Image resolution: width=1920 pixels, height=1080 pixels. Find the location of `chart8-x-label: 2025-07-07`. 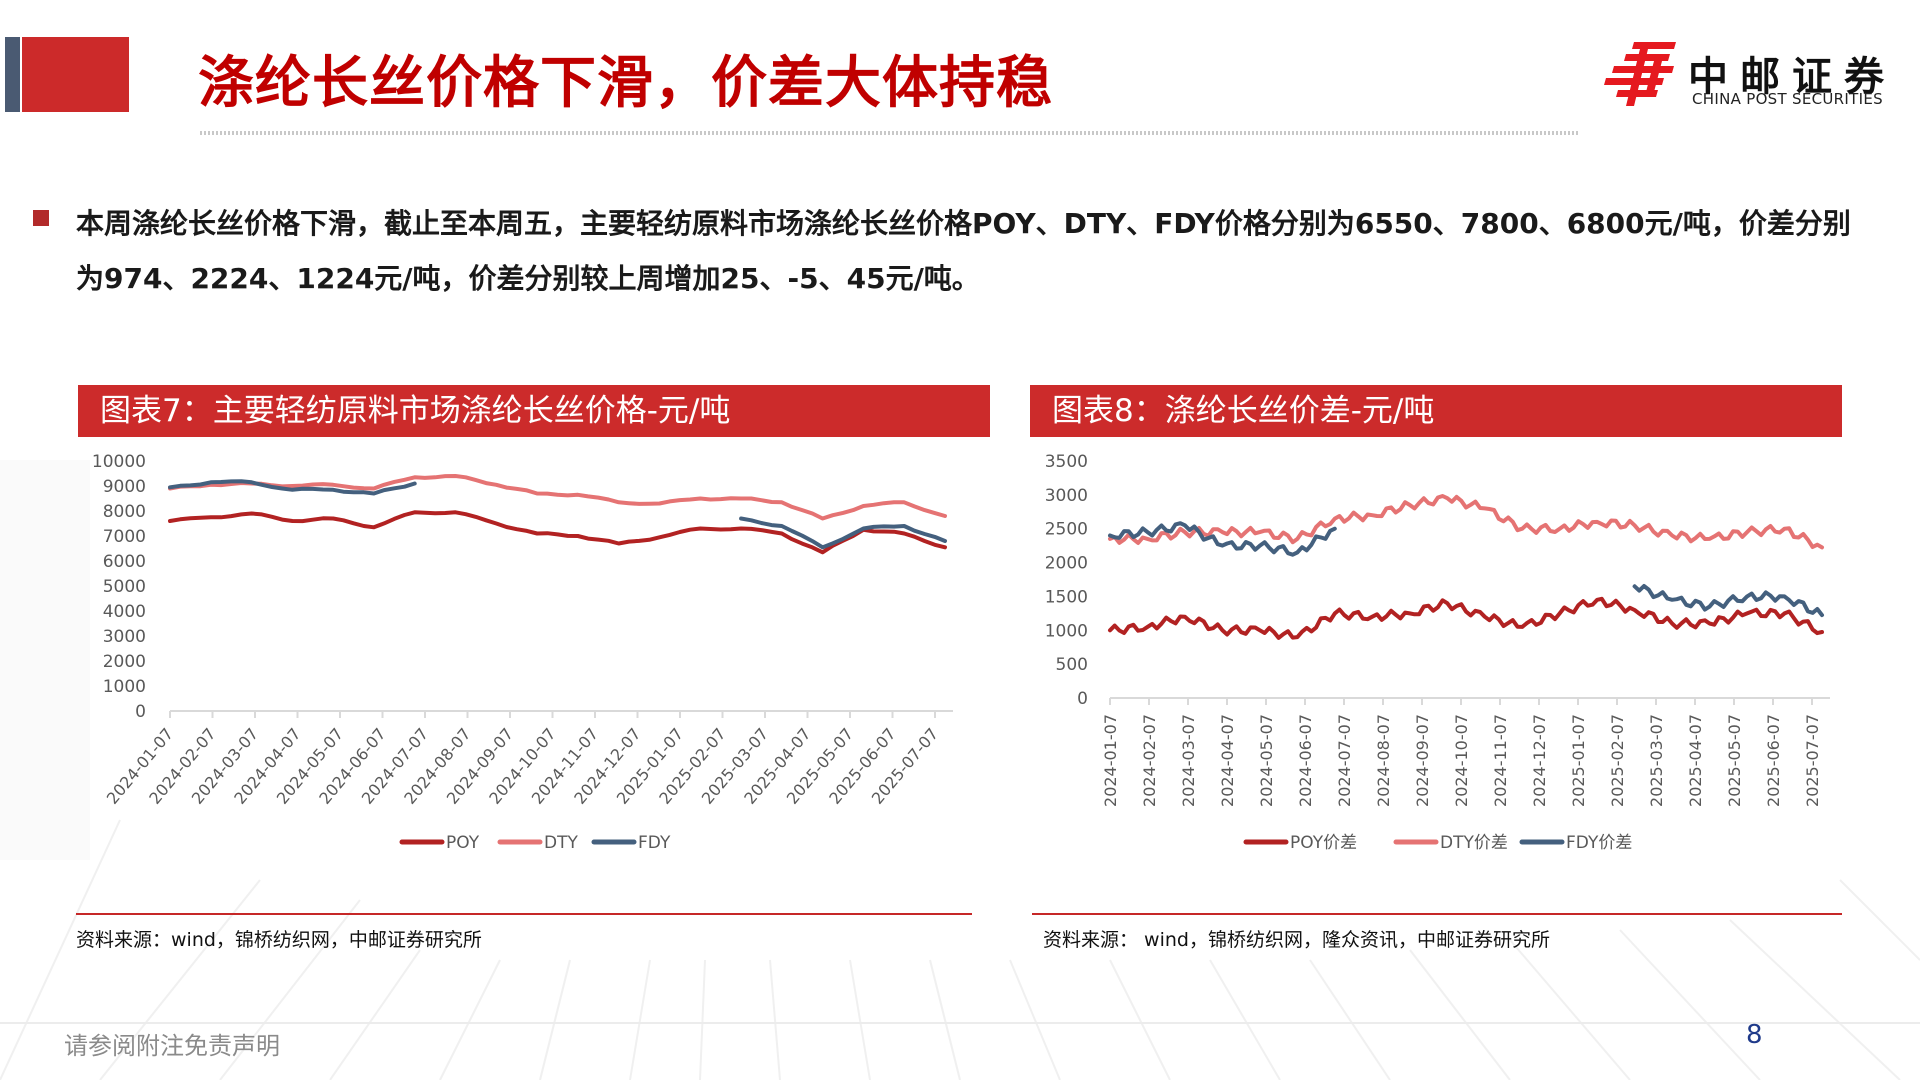

chart8-x-label: 2025-07-07 is located at coordinates (1812, 760).